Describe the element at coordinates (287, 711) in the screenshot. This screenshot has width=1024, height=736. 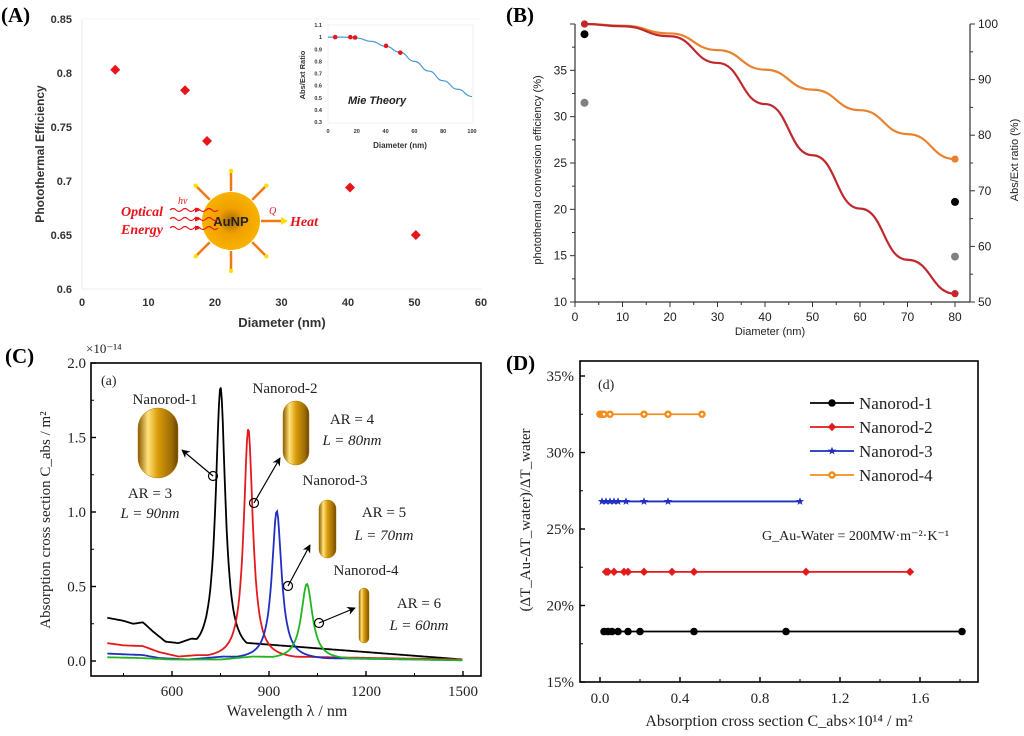
I see `c-xlabel: Wavelength λ / nm` at that location.